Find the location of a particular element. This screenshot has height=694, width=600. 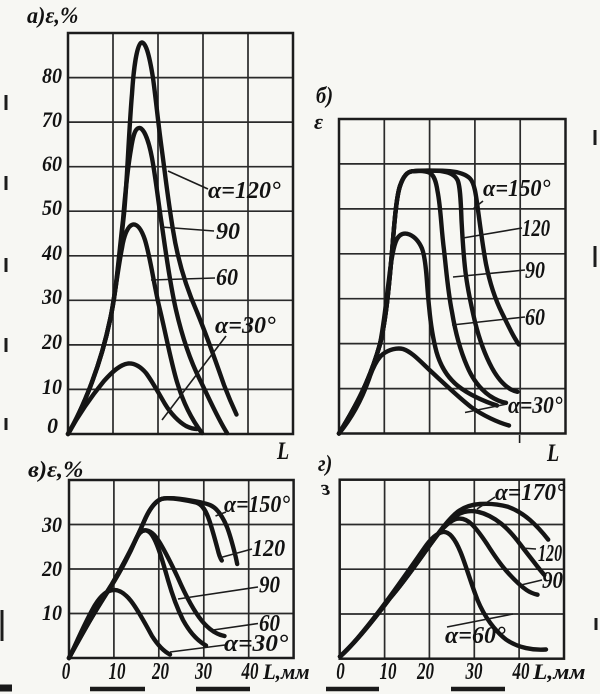

svg-text: 50 is located at coordinates (52, 207).